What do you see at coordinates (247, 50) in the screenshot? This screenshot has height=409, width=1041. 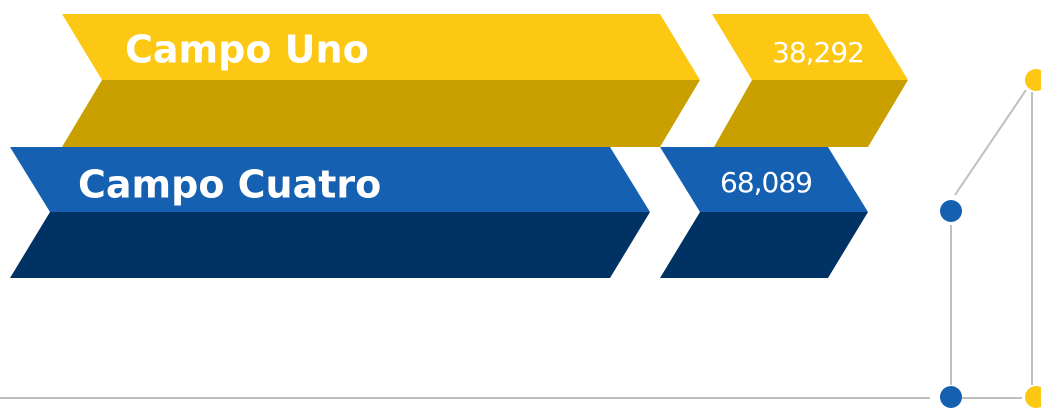 I see `item-label: Campo Uno` at bounding box center [247, 50].